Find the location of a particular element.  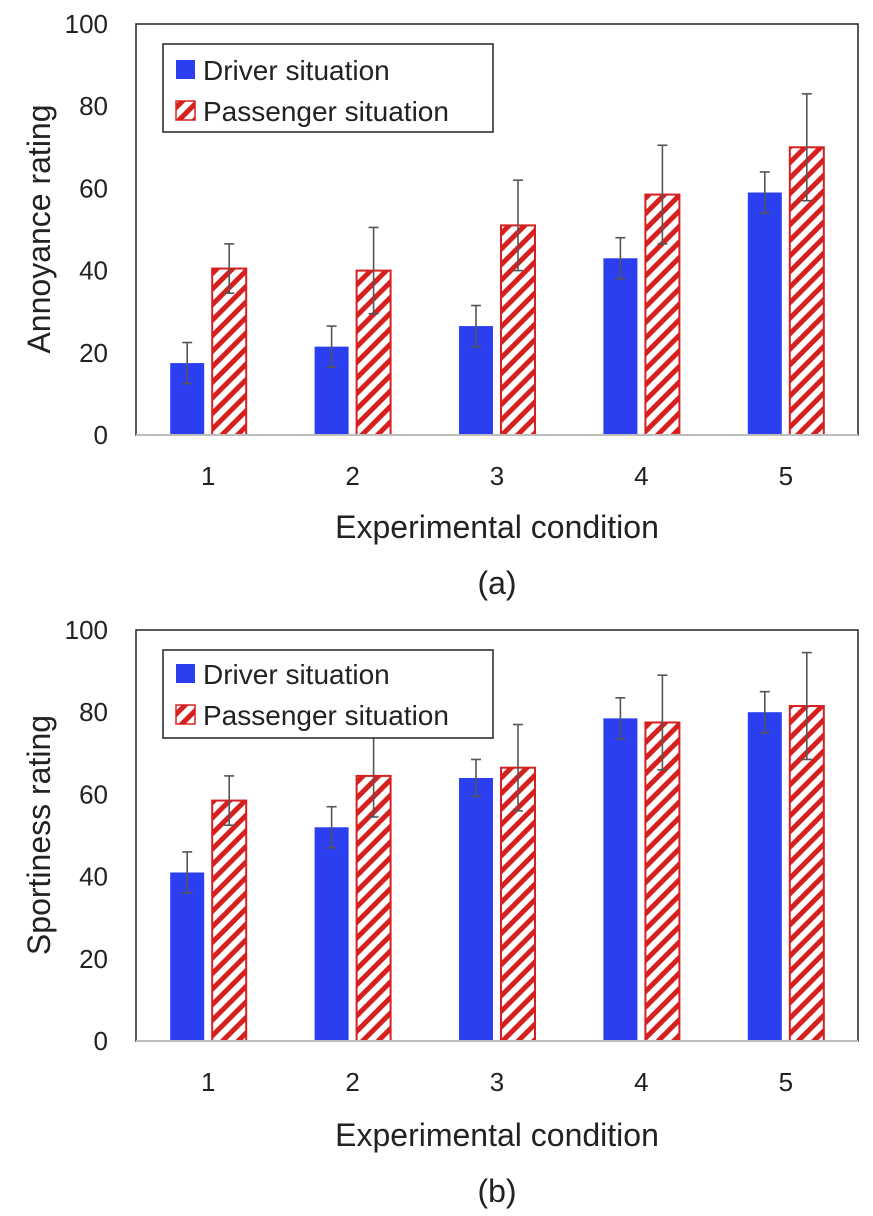

y-axis-title: Sportiness rating is located at coordinates (39, 835).